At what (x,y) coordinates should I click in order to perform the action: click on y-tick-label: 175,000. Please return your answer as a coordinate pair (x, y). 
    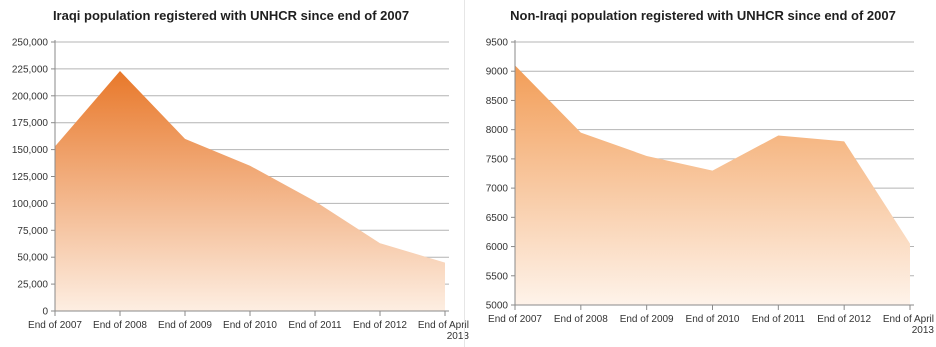
    Looking at the image, I should click on (30, 123).